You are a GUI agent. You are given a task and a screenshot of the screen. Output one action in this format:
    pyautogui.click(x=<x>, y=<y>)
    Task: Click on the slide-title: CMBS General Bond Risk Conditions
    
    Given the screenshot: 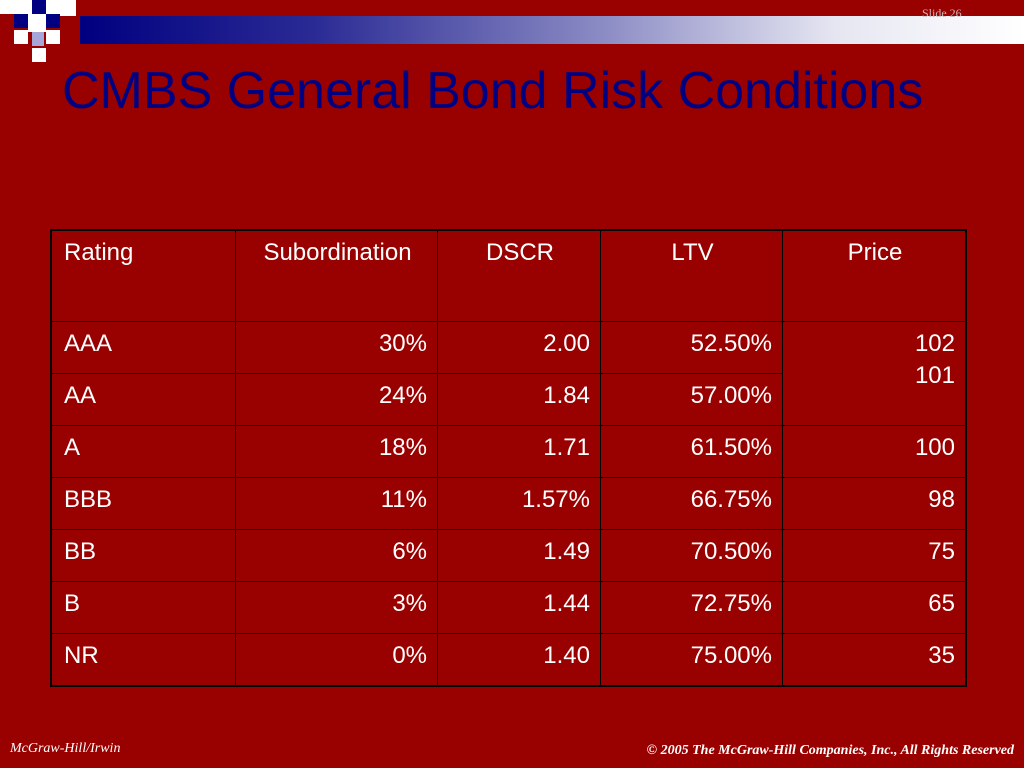 What is the action you would take?
    pyautogui.click(x=493, y=91)
    